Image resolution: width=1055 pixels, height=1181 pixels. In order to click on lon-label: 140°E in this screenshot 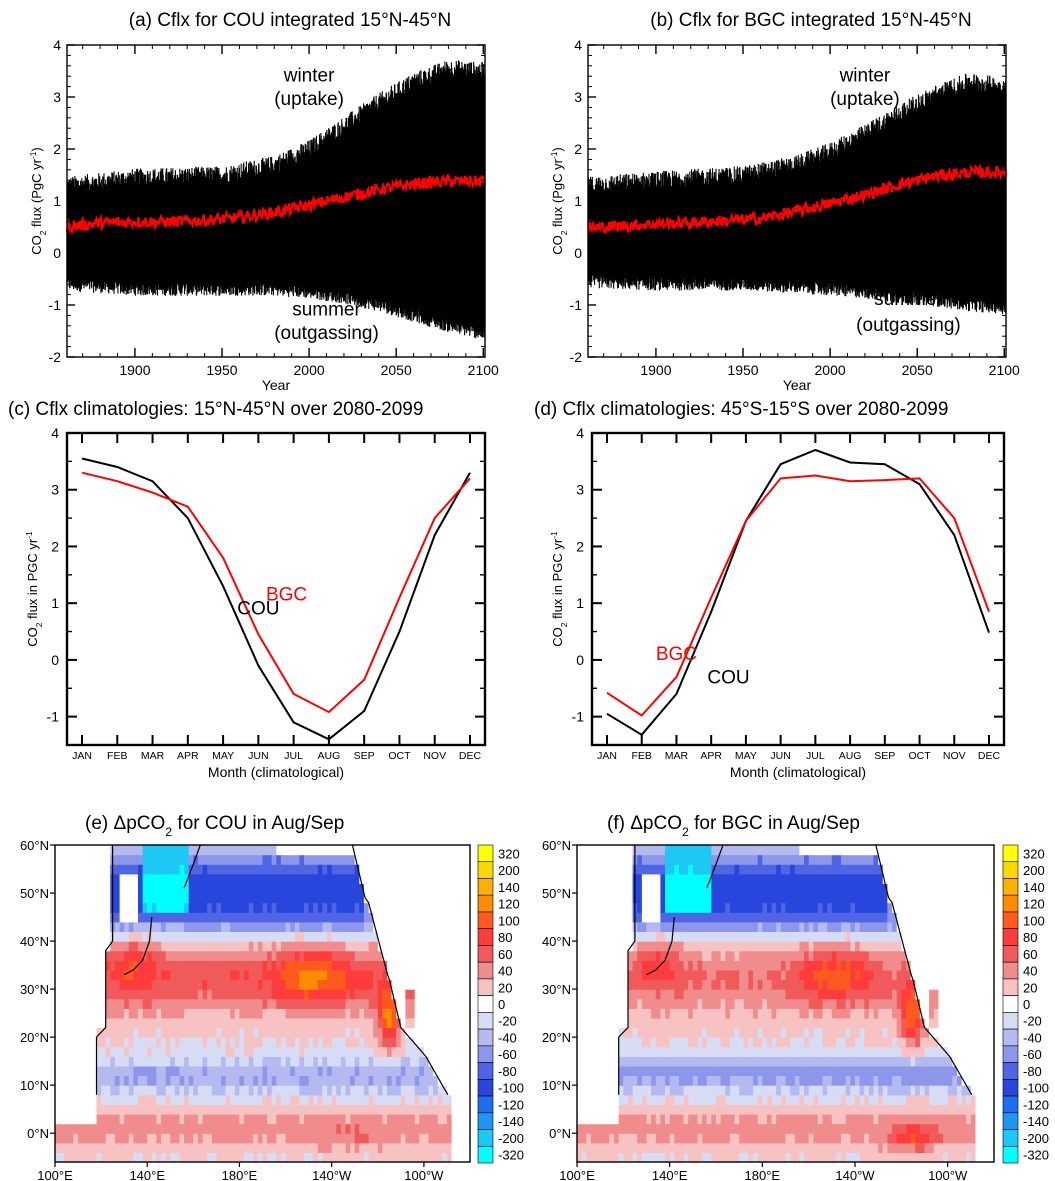, I will do `click(147, 1174)`.